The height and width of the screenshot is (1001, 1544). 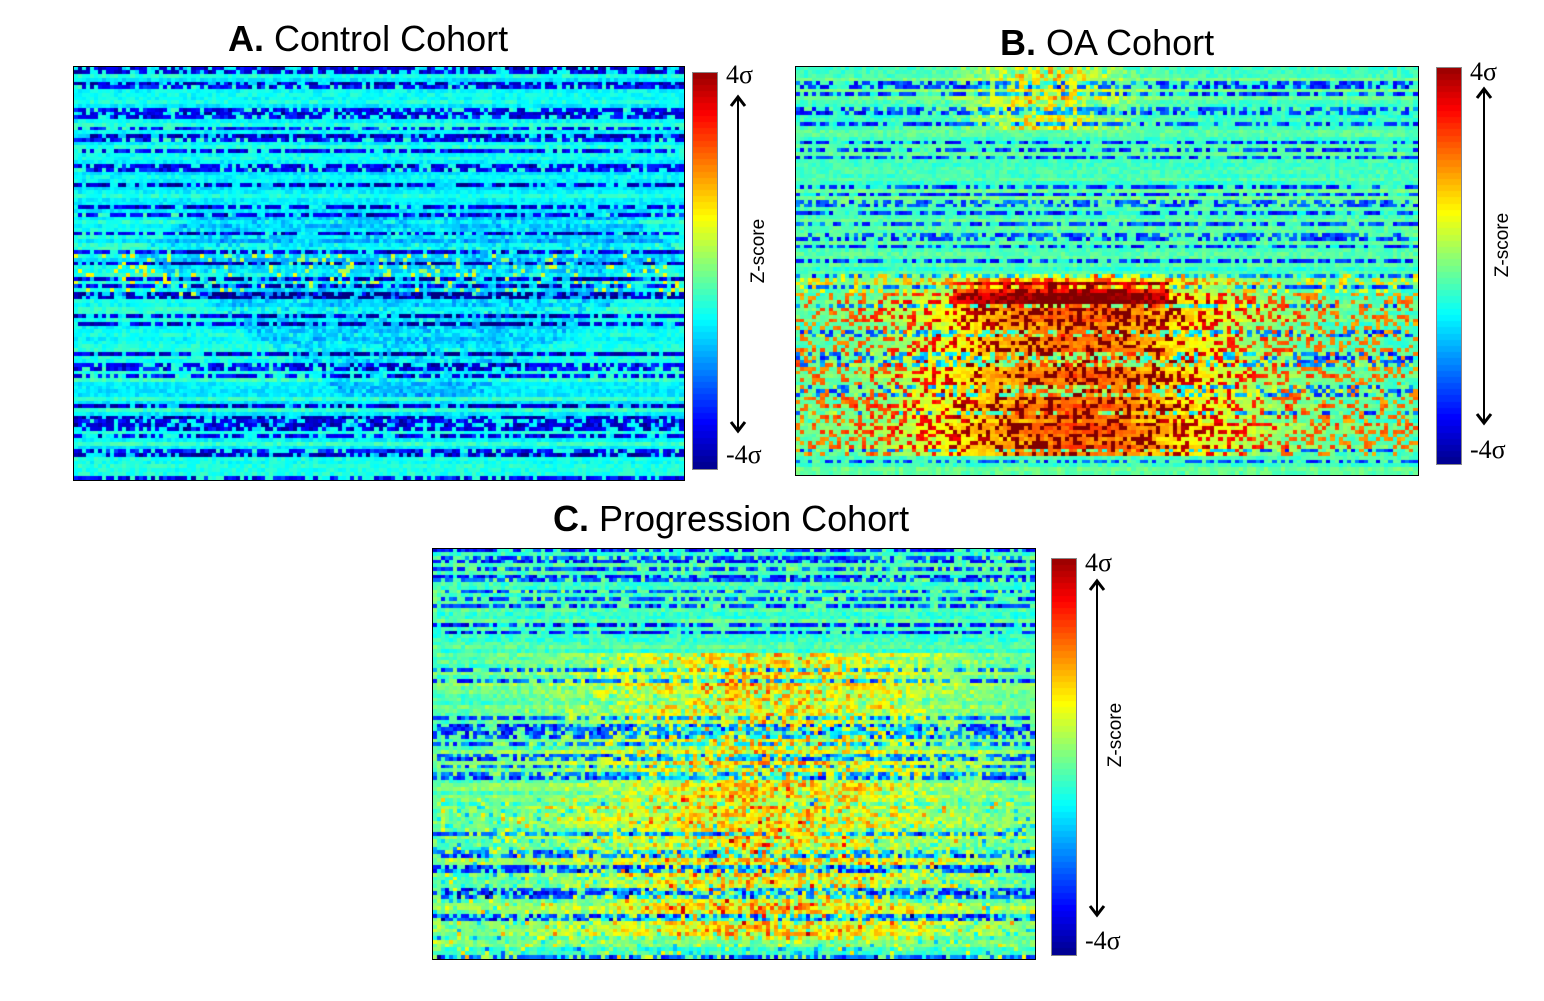 I want to click on arrow-b, so click(x=1484, y=256).